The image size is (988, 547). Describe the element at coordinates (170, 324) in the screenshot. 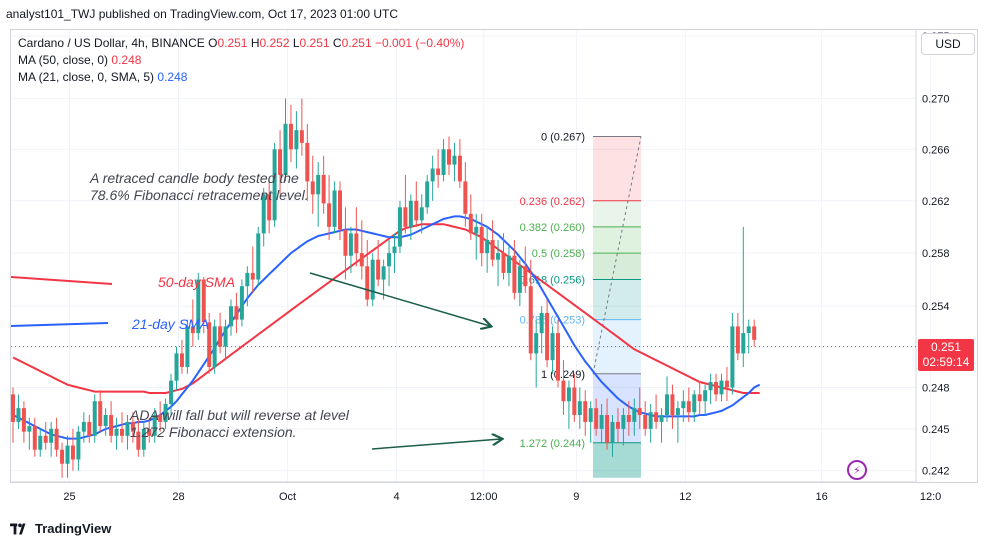

I see `annotation-21-sma: 21-day SMA` at that location.